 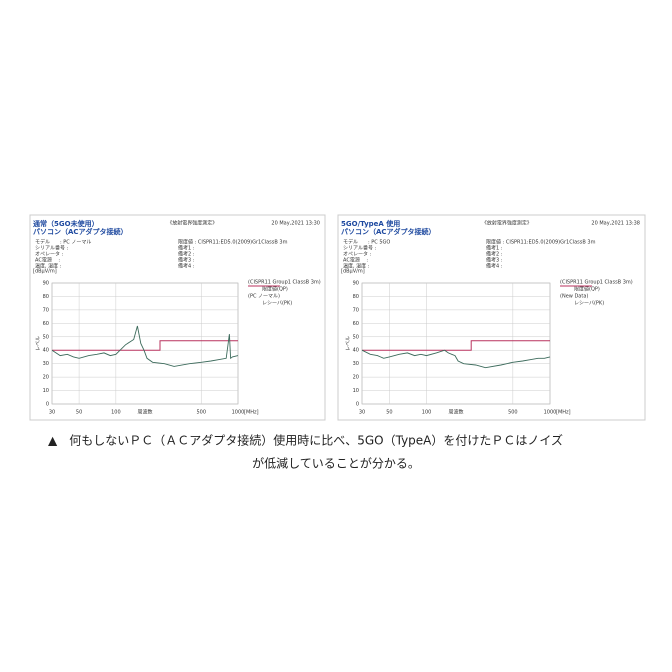 What do you see at coordinates (63, 242) in the screenshot?
I see `info-text: モデル : PC ノーマル` at bounding box center [63, 242].